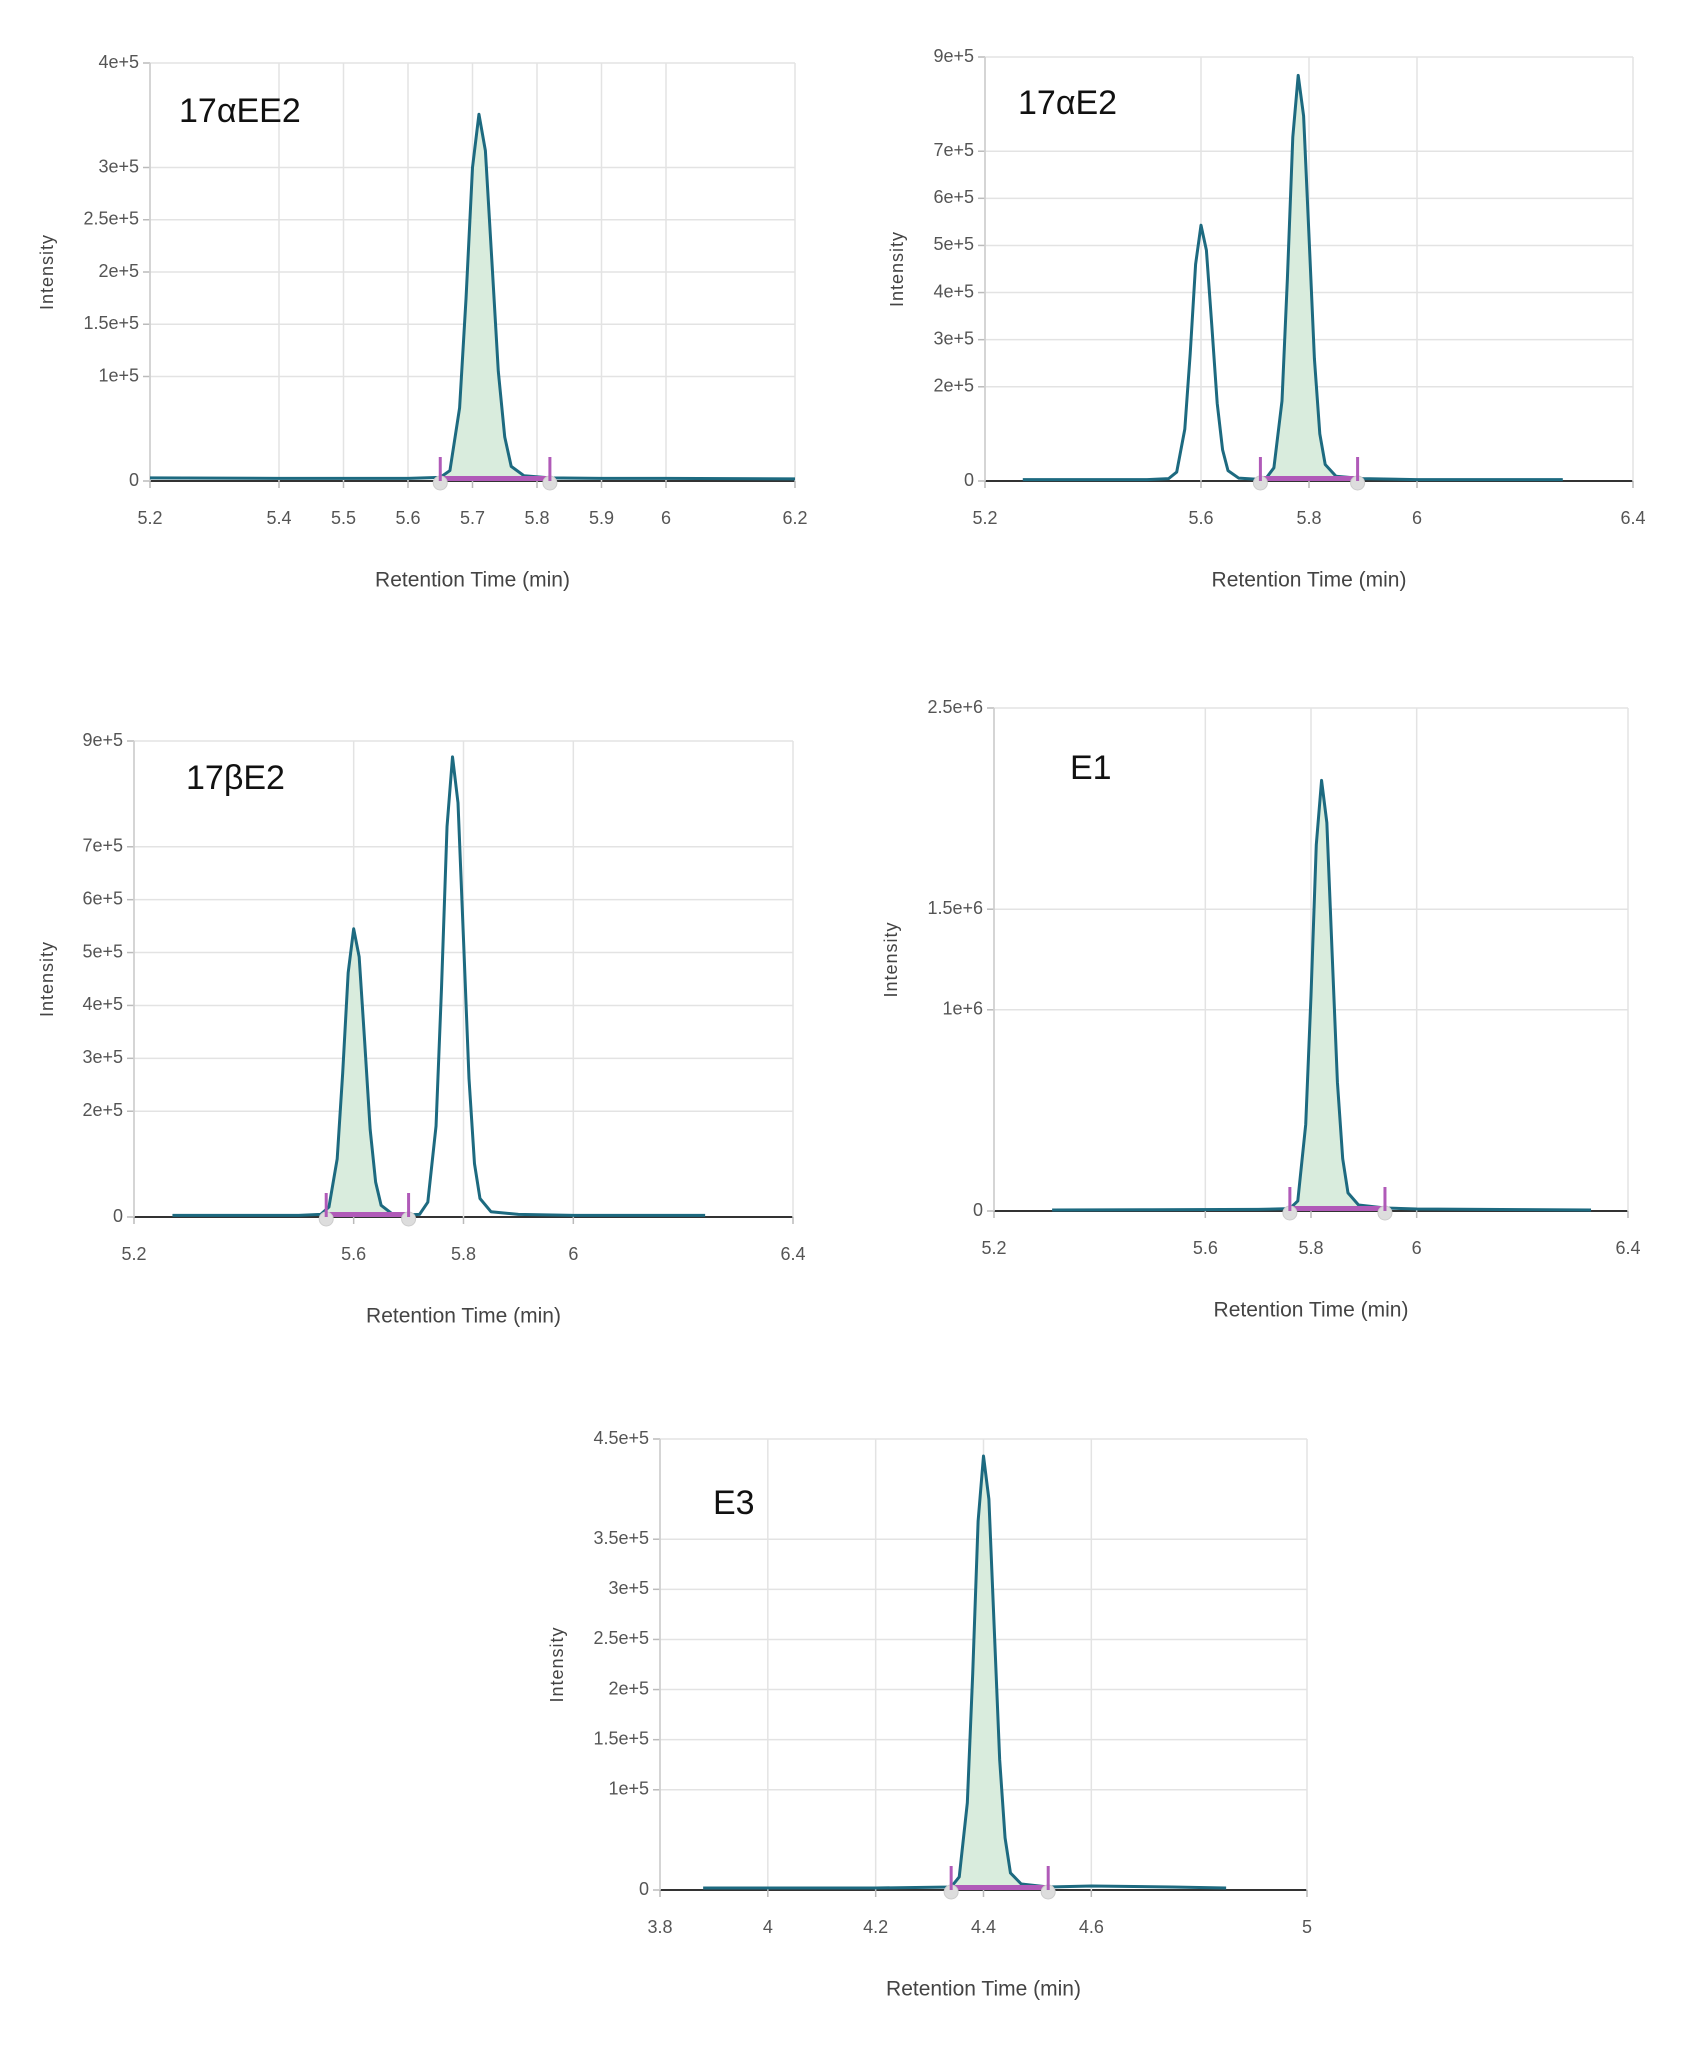 The width and height of the screenshot is (1696, 2048). I want to click on x-tick-label: 4.6, so click(1091, 1927).